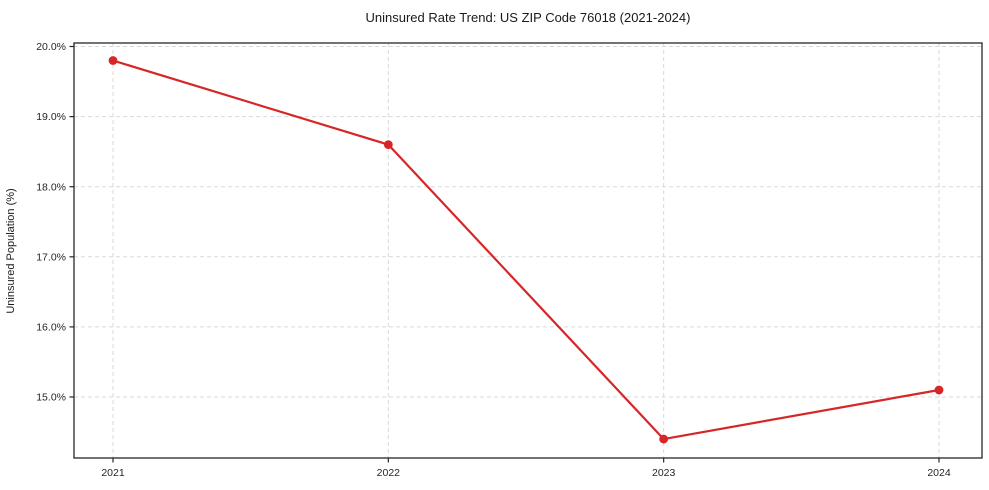  I want to click on x-tick-label: 2022, so click(389, 473).